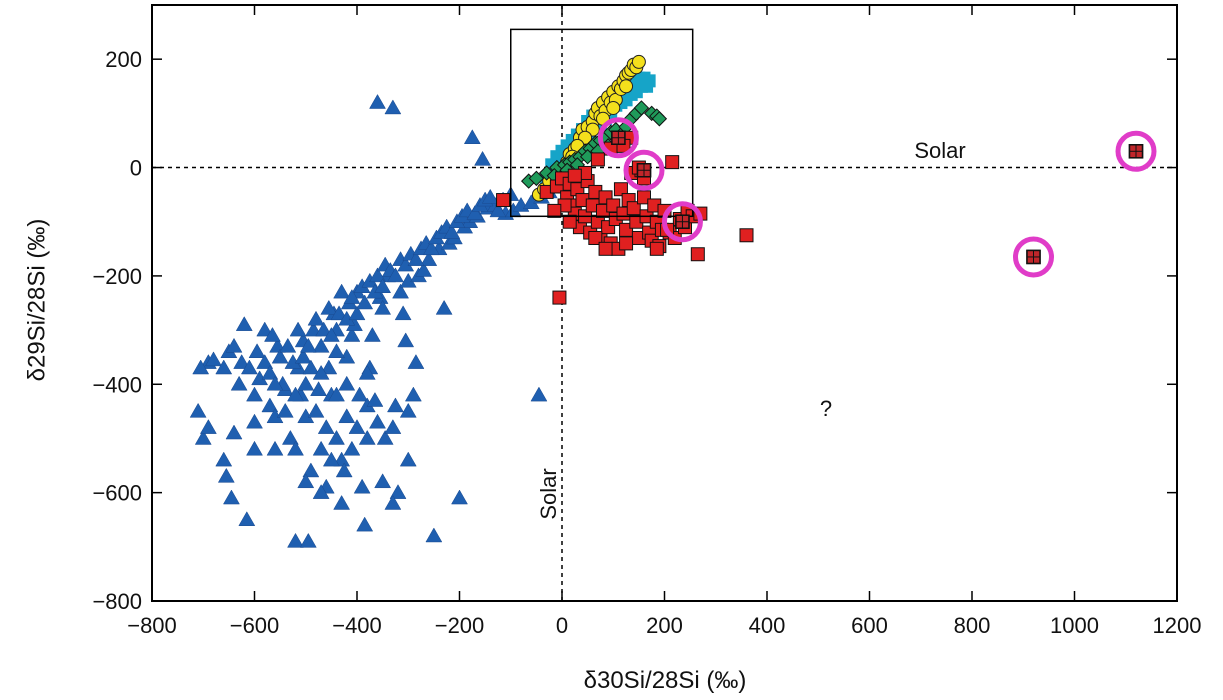 This screenshot has height=700, width=1223. What do you see at coordinates (548, 493) in the screenshot?
I see `solar-vertical-label: Solar` at bounding box center [548, 493].